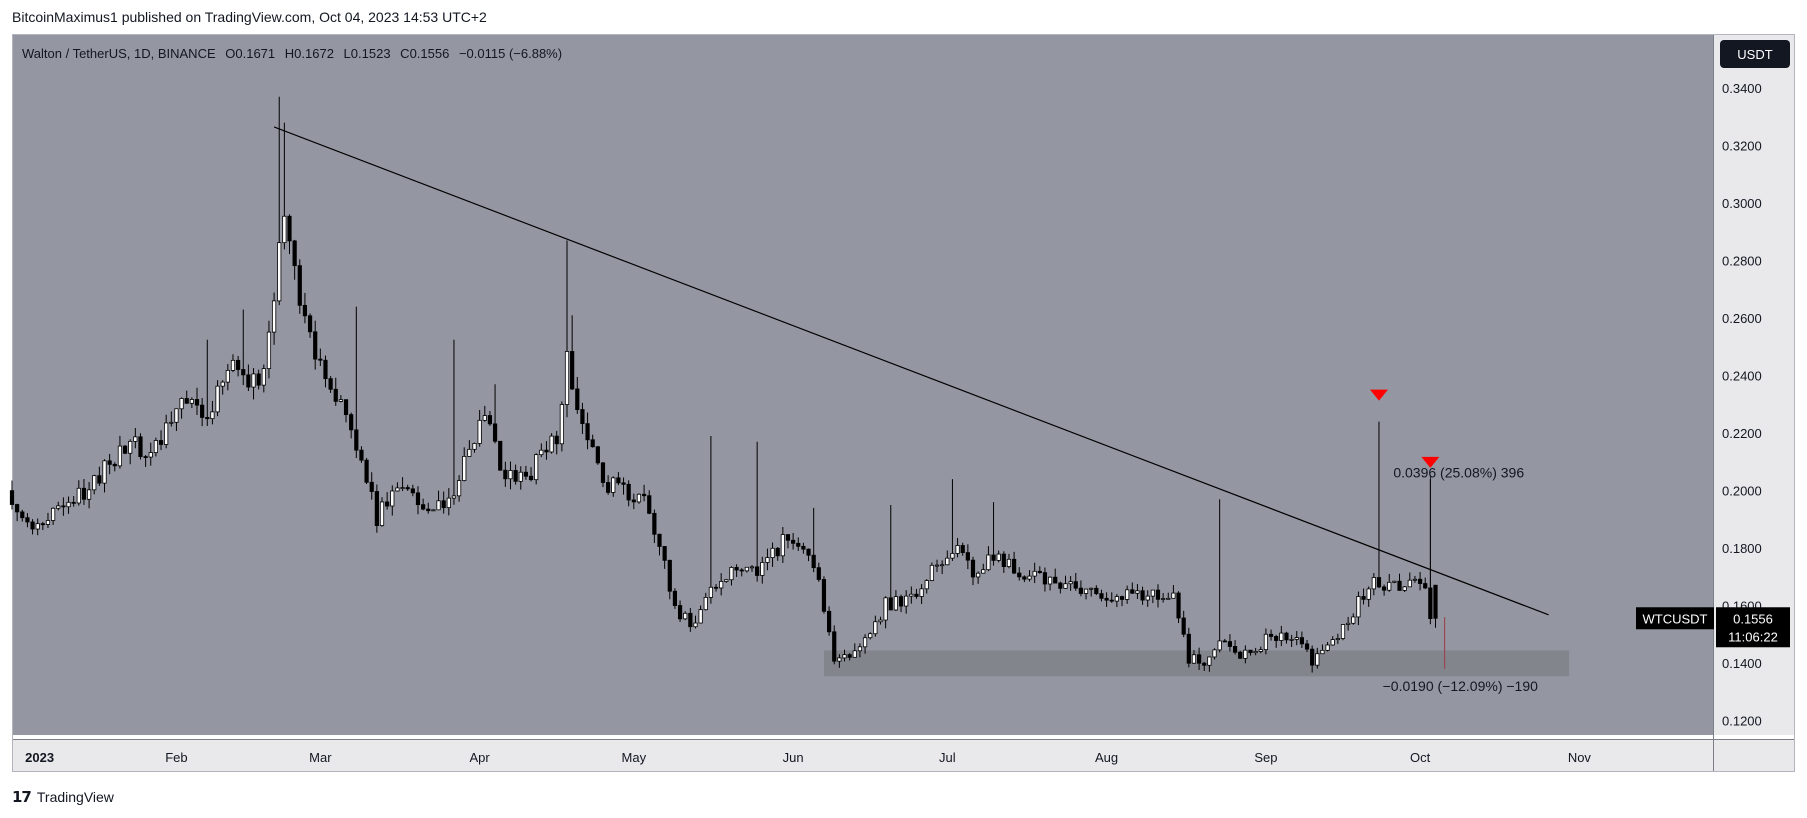 This screenshot has height=818, width=1807. What do you see at coordinates (793, 757) in the screenshot?
I see `time-tick-label: Jun` at bounding box center [793, 757].